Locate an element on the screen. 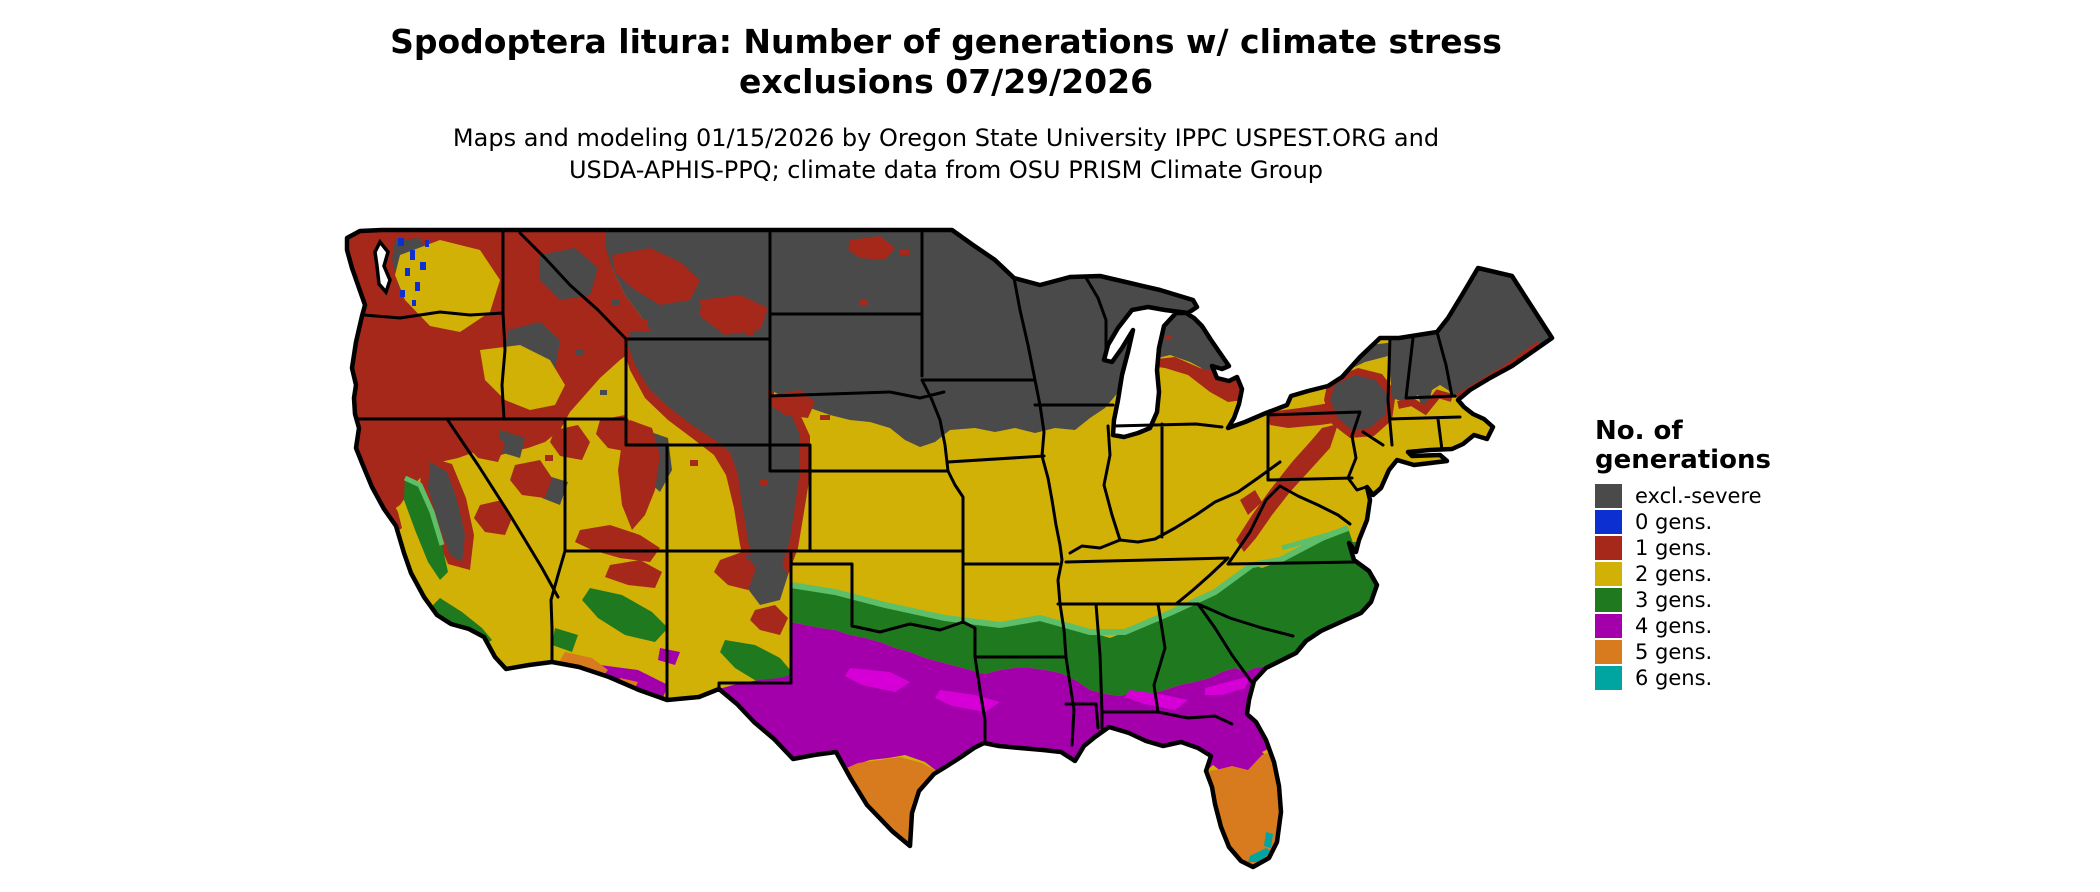 The image size is (2100, 892). legend-label-3-gens: 3 gens. is located at coordinates (1674, 600).